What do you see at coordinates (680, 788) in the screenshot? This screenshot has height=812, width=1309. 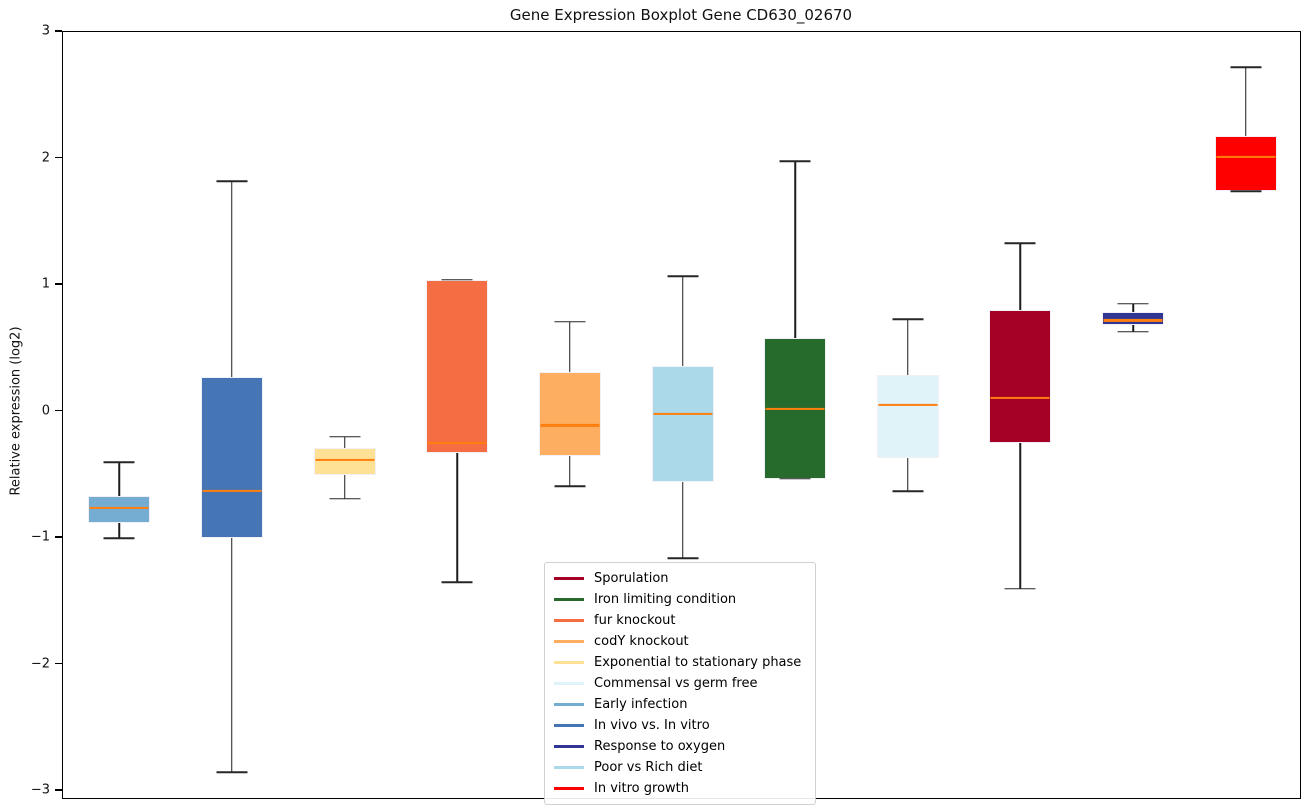 I see `legend-item-in-vitro-growth: In vitro growth` at bounding box center [680, 788].